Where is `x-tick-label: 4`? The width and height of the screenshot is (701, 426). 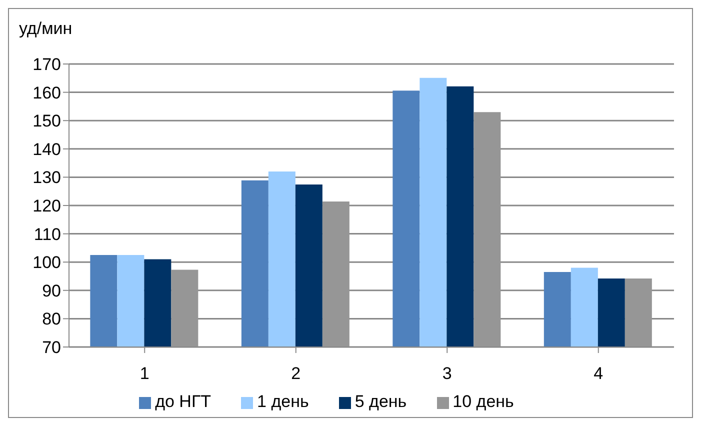
x-tick-label: 4 is located at coordinates (599, 374).